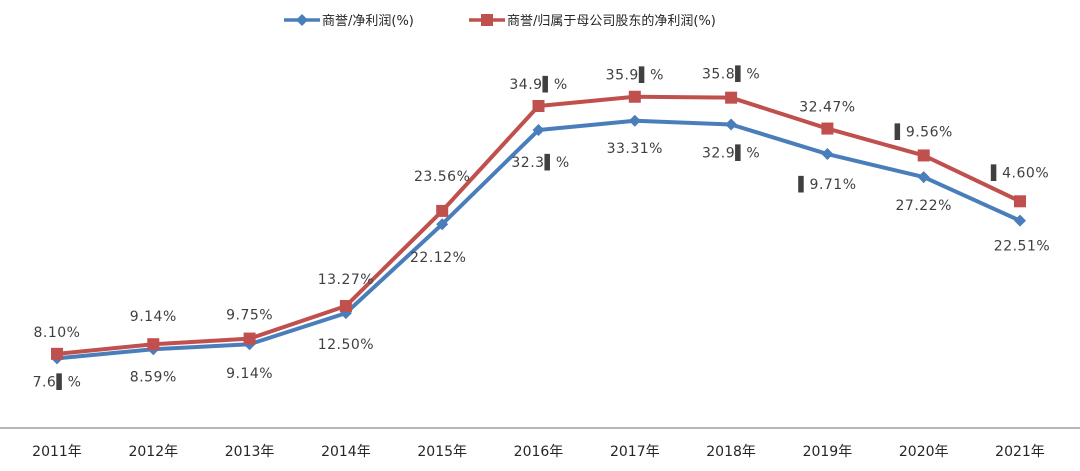 The image size is (1080, 471). What do you see at coordinates (153, 377) in the screenshot?
I see `data-label: 8.59%` at bounding box center [153, 377].